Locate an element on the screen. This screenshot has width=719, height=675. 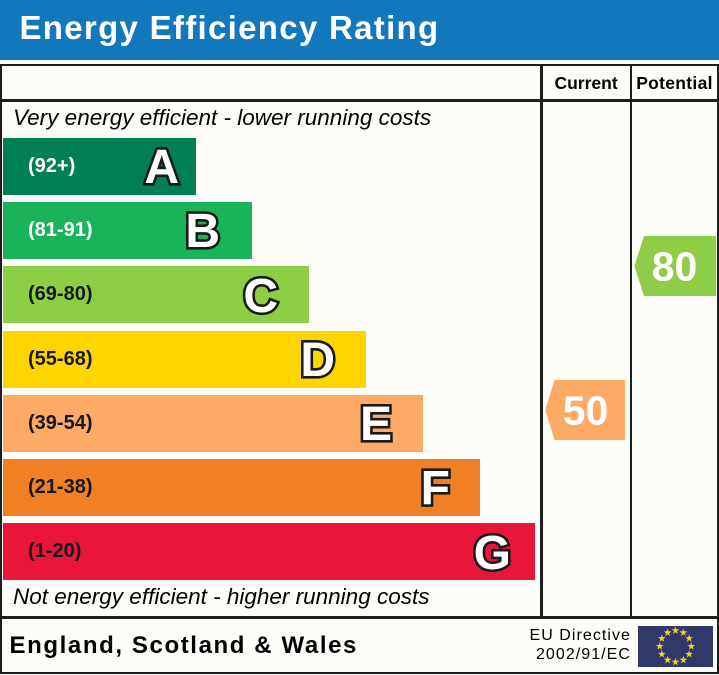
svg-text: 80 is located at coordinates (675, 266).